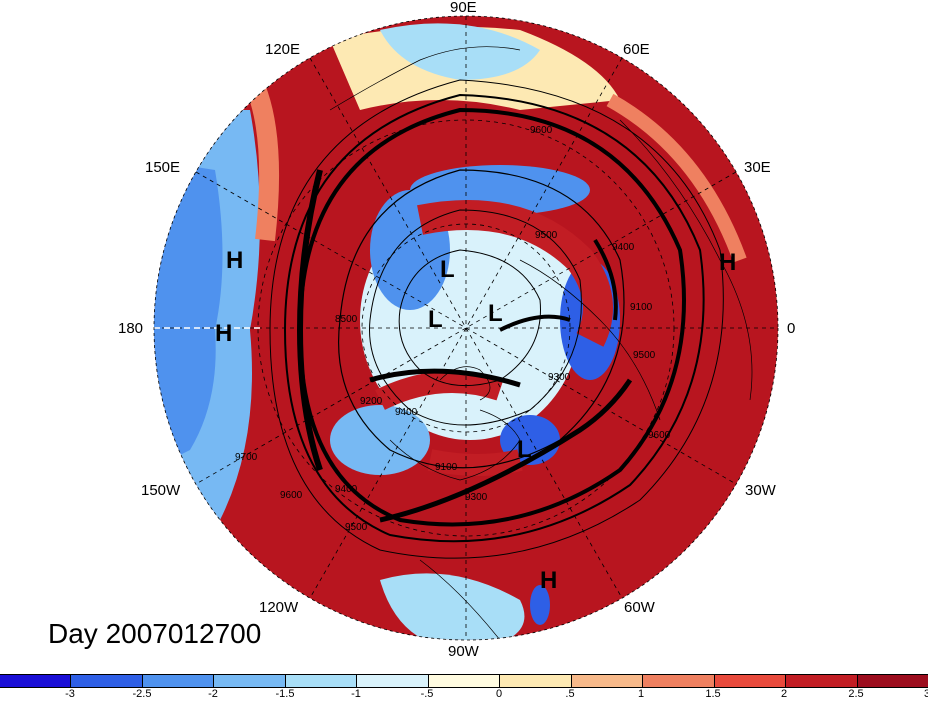 This screenshot has height=702, width=928. What do you see at coordinates (155, 633) in the screenshot?
I see `date-title: Day 2007012700` at bounding box center [155, 633].